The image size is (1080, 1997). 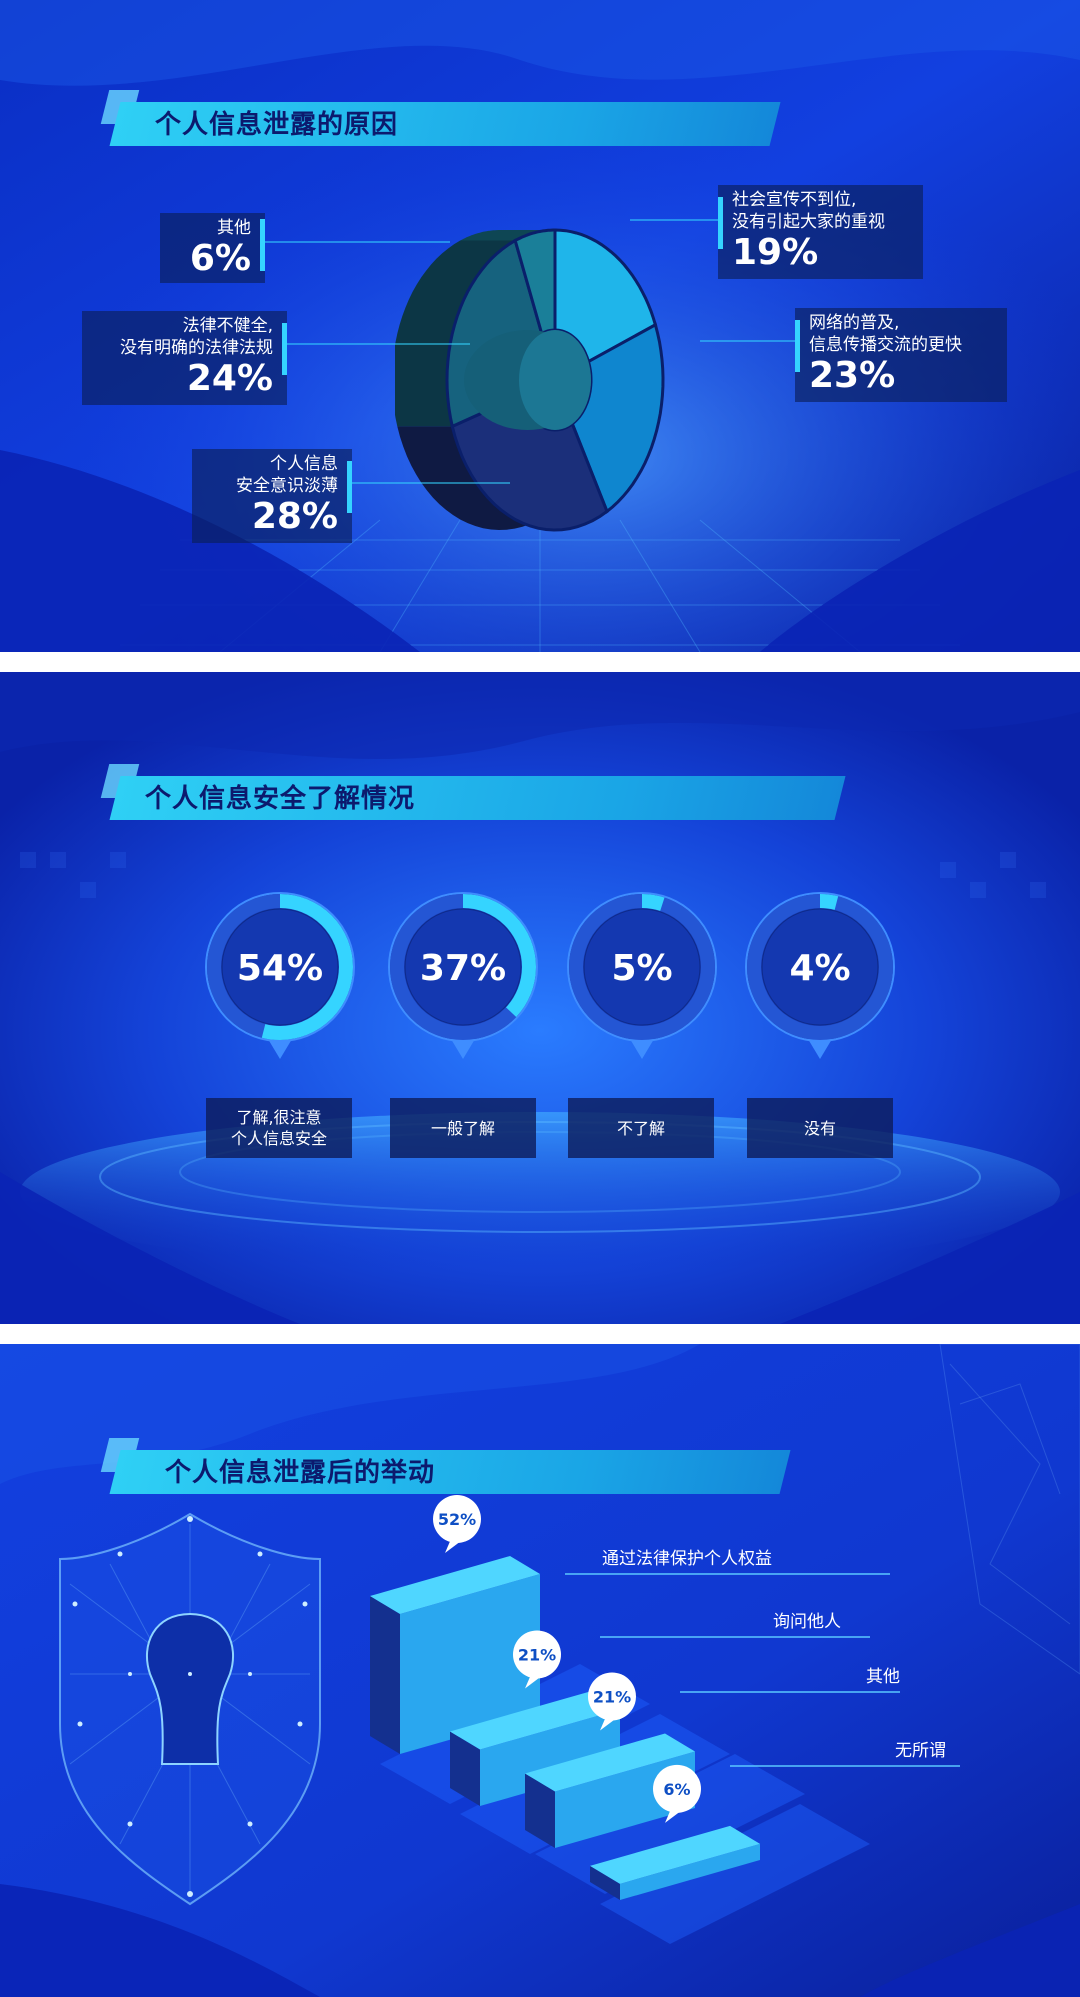 I want to click on gauge-caption: 不了解, so click(x=641, y=1128).